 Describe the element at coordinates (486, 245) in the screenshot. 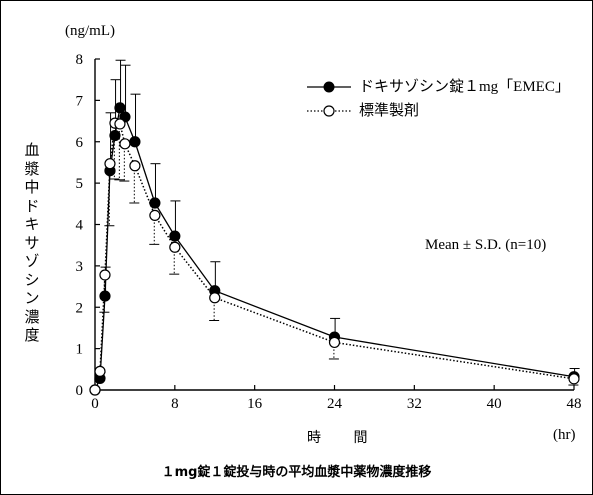

I see `stats-annotation: Mean ± S.D. (n=10)` at that location.